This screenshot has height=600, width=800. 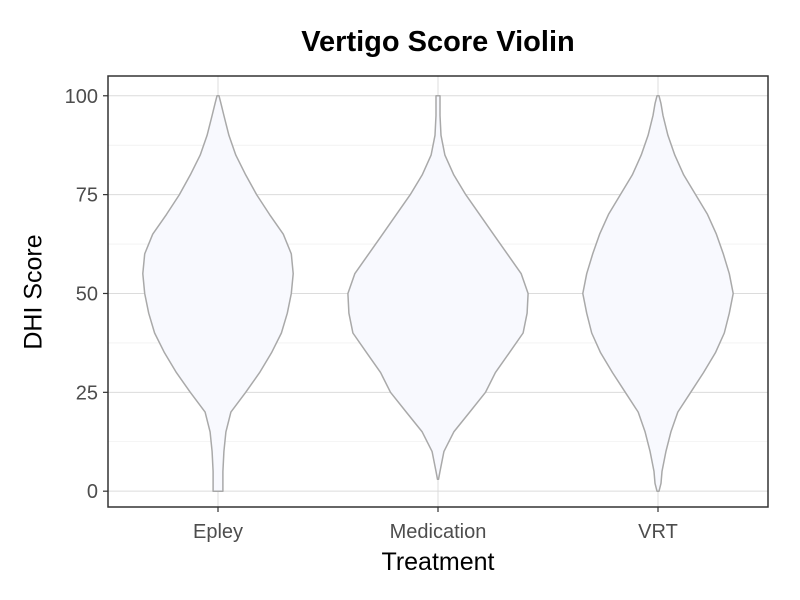 What do you see at coordinates (87, 196) in the screenshot?
I see `y-tick-label: 75` at bounding box center [87, 196].